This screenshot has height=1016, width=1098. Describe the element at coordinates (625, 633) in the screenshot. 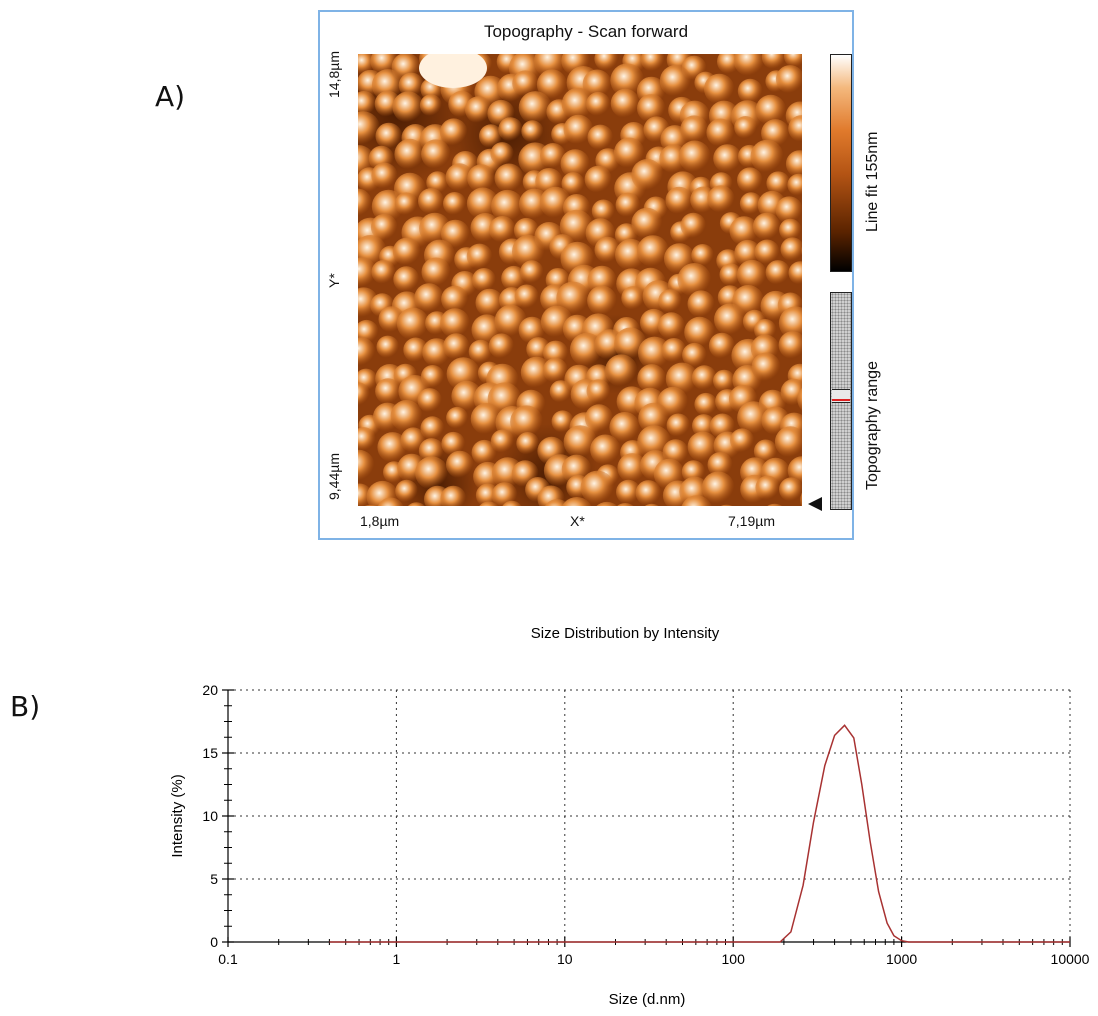

I see `chart-title: Size Distribution by Intensity` at that location.